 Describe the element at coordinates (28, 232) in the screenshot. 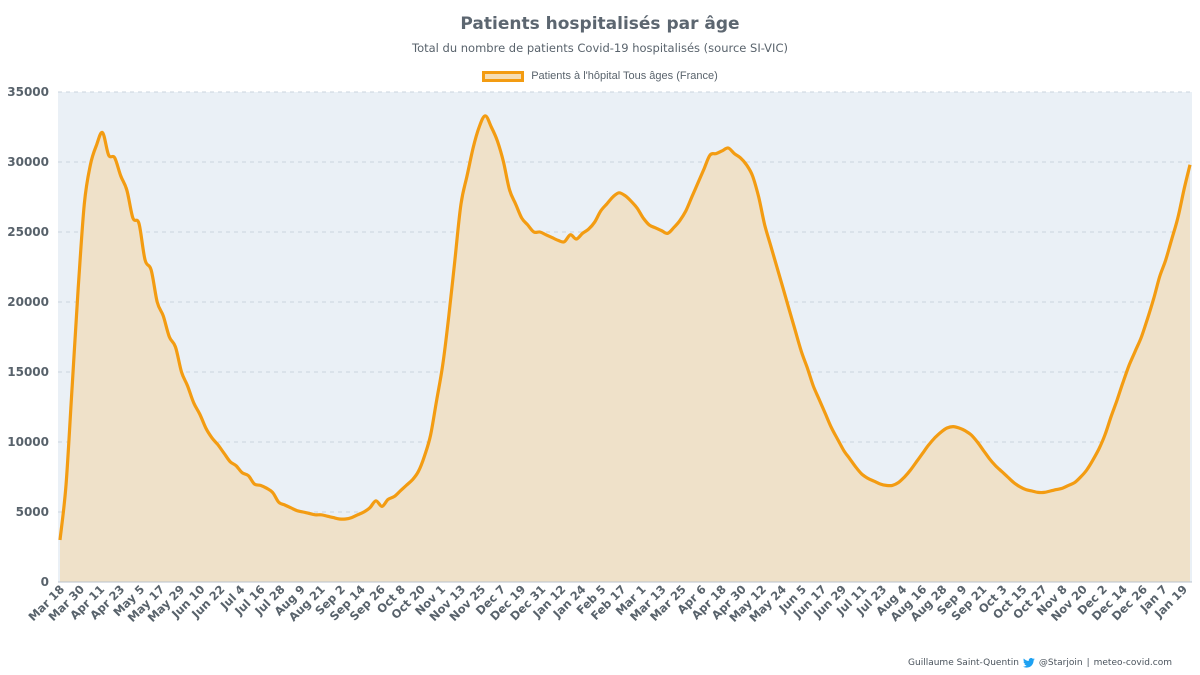

I see `y-tick-label: 25000` at that location.